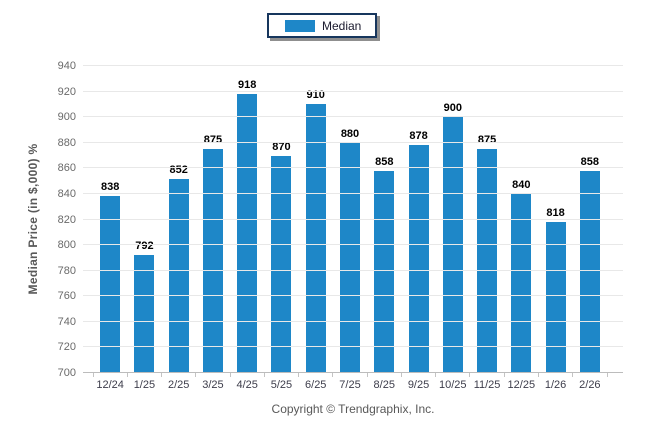 The width and height of the screenshot is (646, 434). Describe the element at coordinates (247, 85) in the screenshot. I see `bar-value-label: 918` at that location.